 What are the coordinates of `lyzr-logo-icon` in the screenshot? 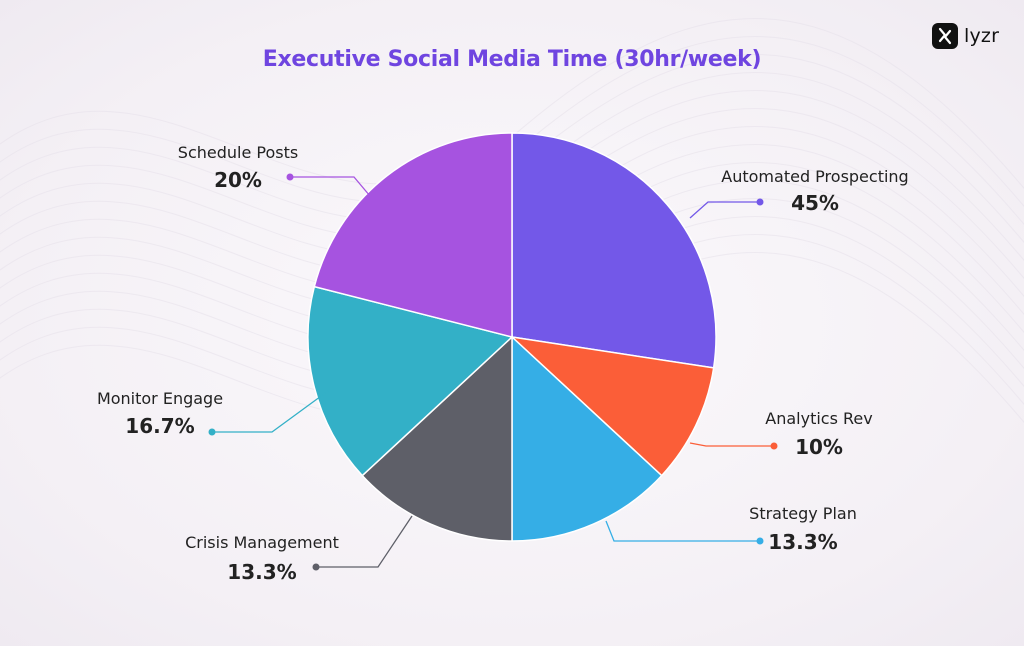 It's located at (945, 36).